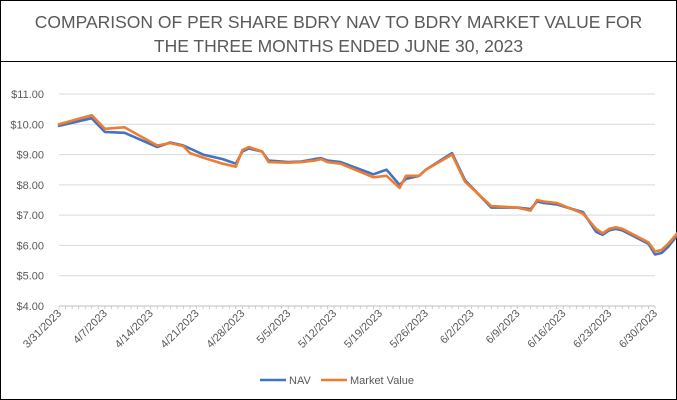  Describe the element at coordinates (42, 329) in the screenshot. I see `x-tick-label: 3/31/2023` at that location.